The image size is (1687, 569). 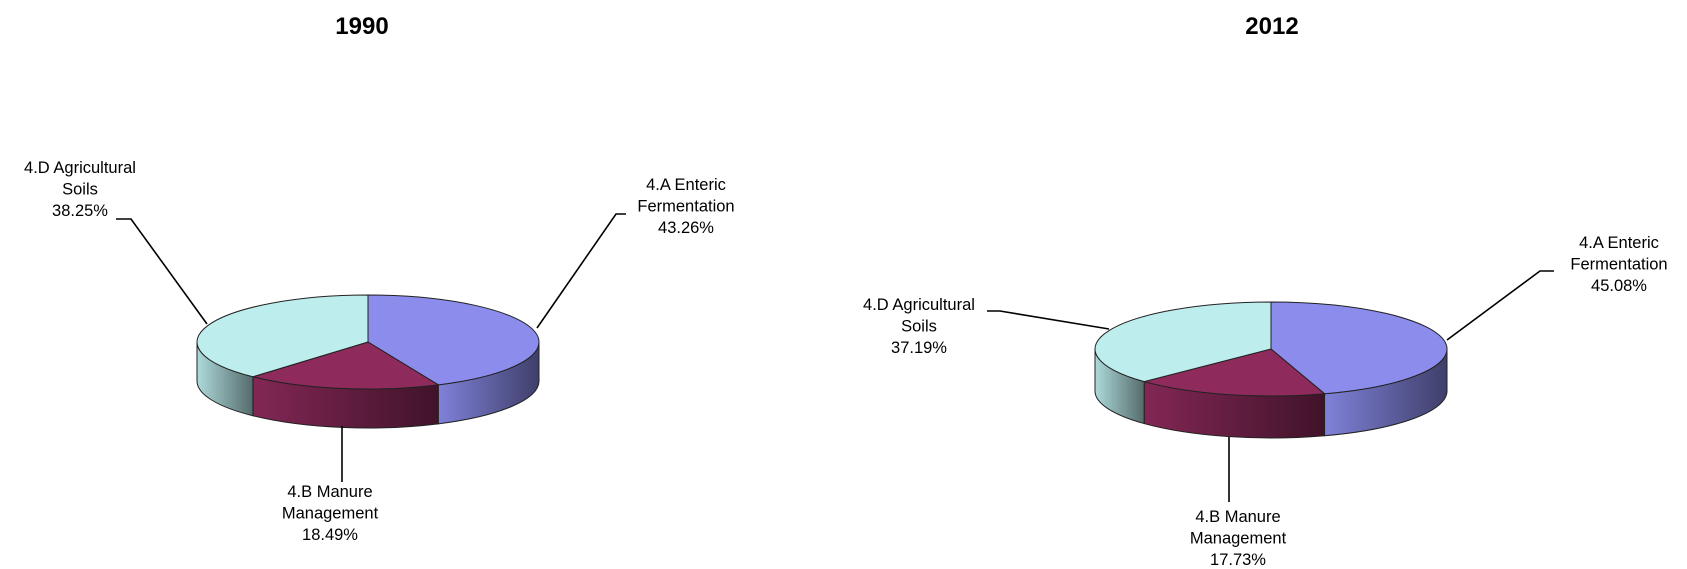 I want to click on pie-slice-4-a-enteric-fermentation-1990, so click(x=453, y=340).